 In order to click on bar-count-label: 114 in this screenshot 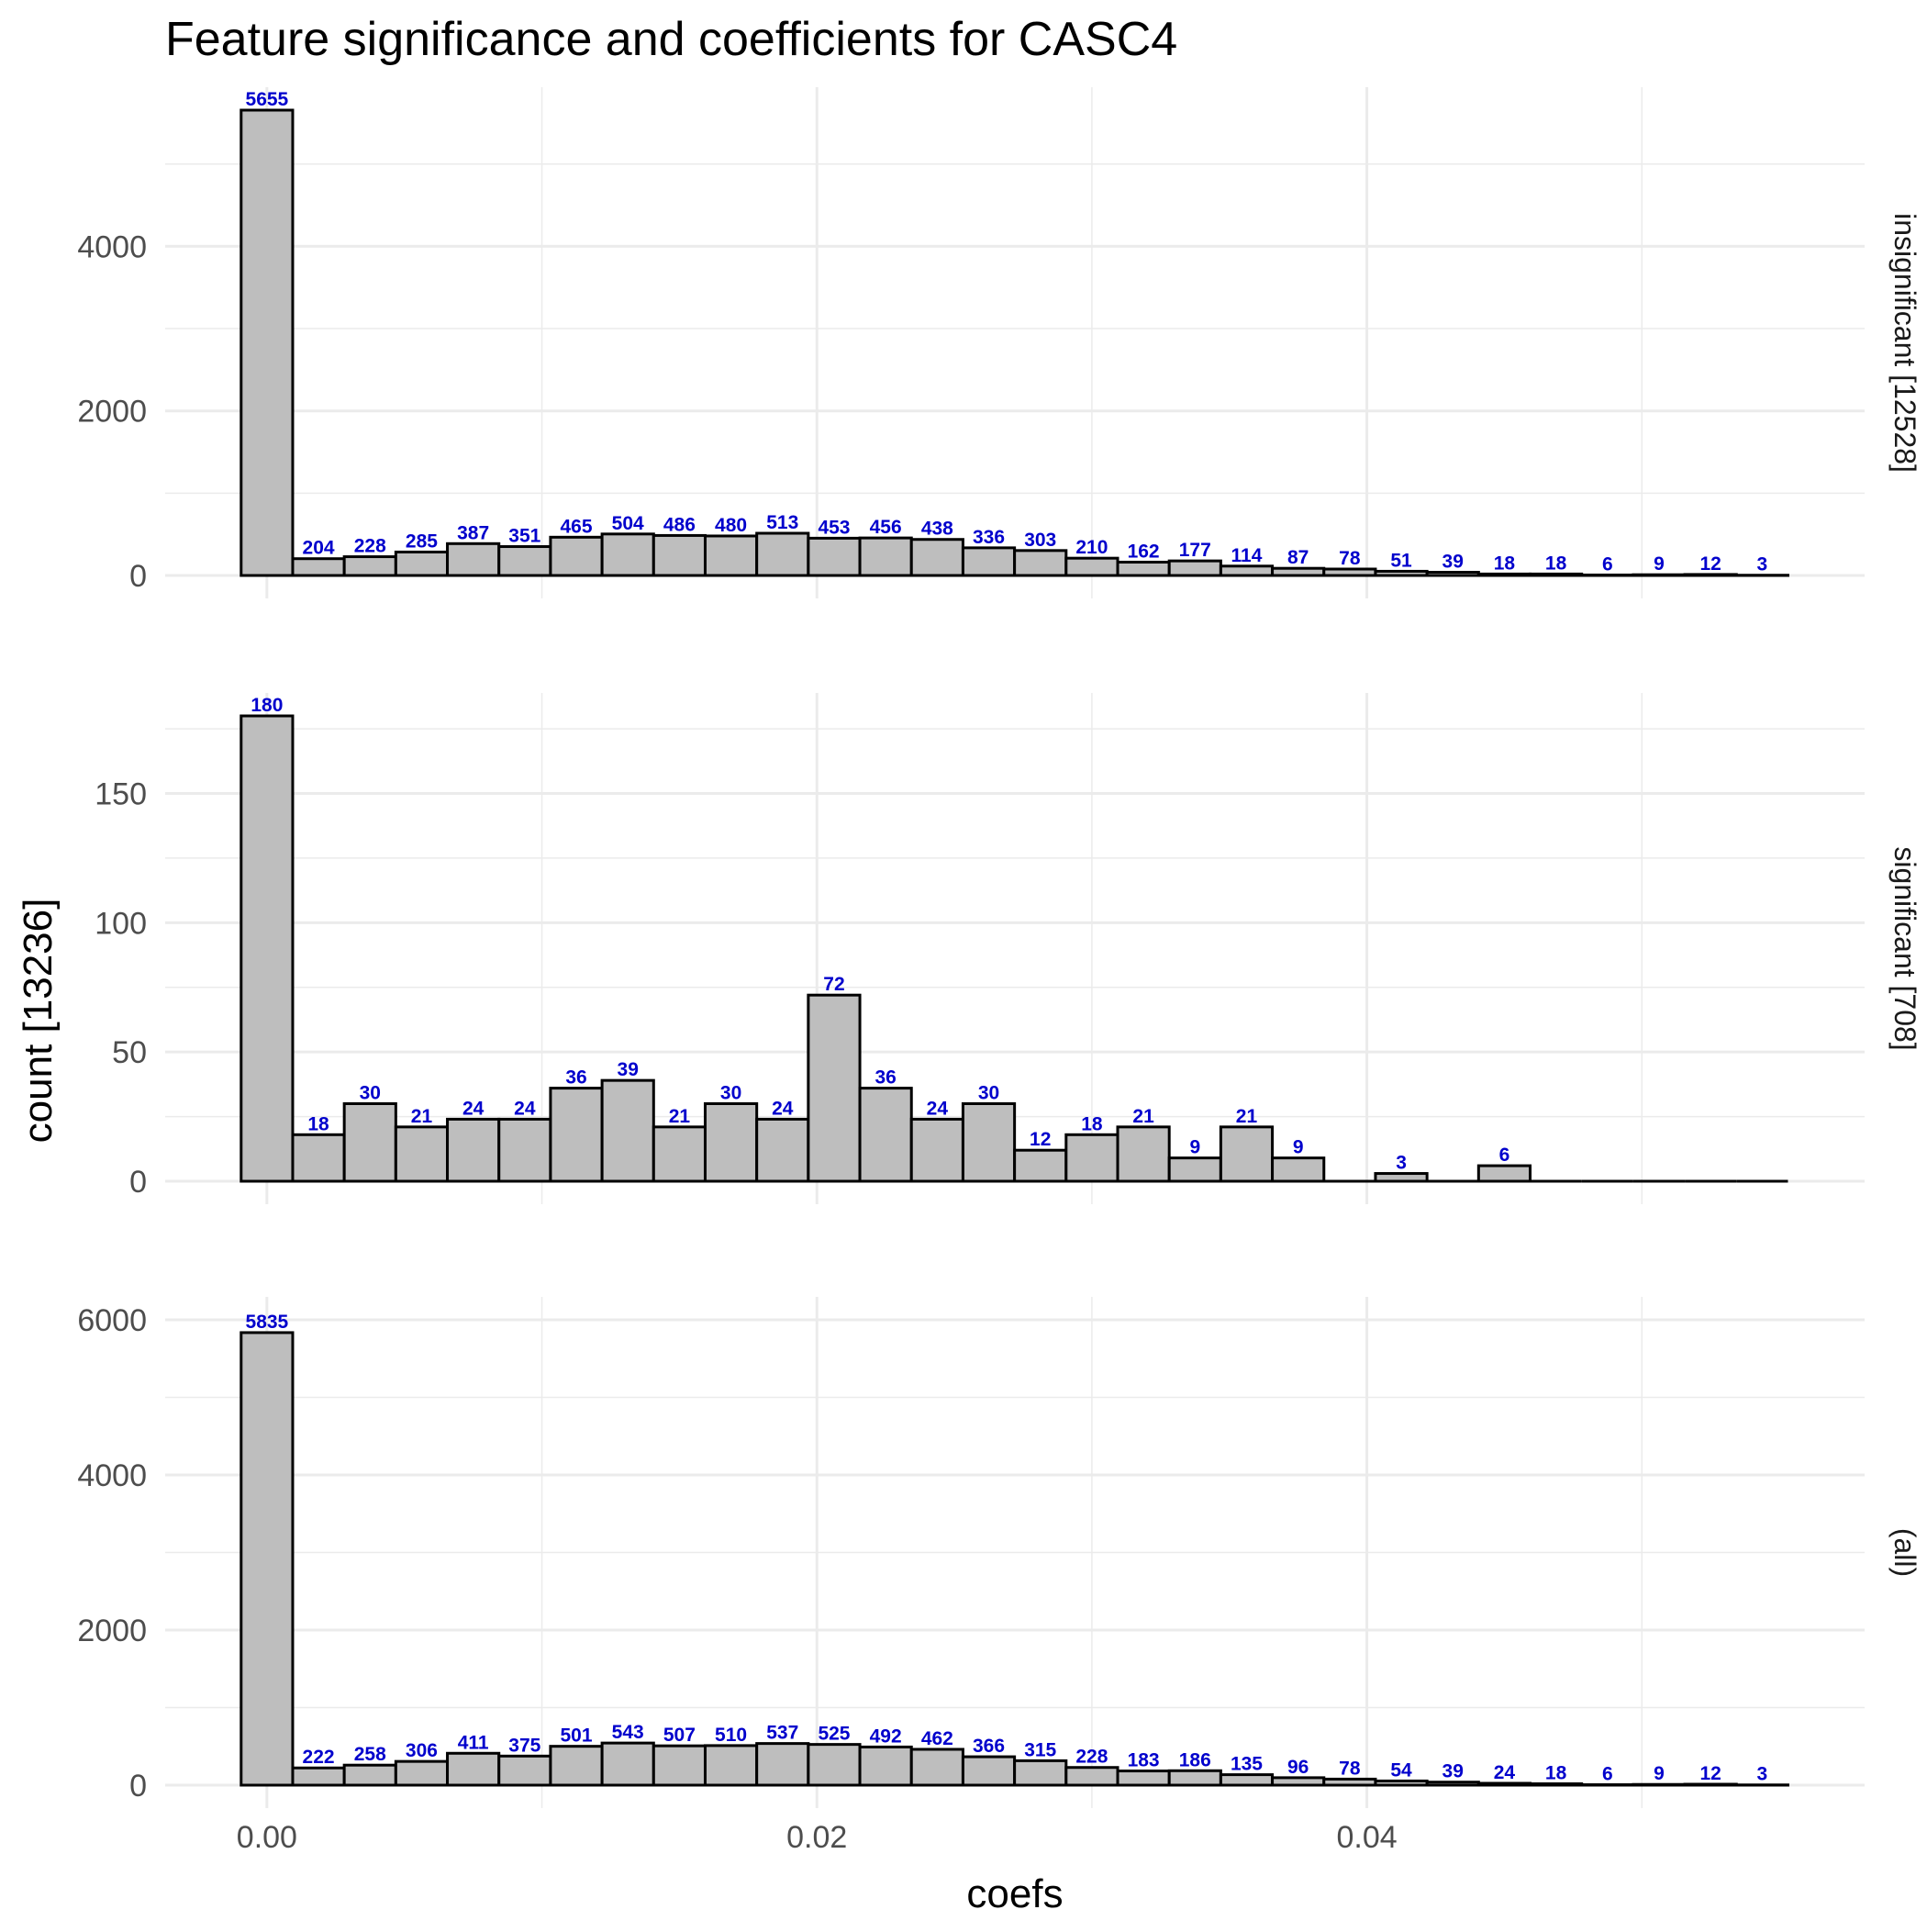, I will do `click(1247, 555)`.